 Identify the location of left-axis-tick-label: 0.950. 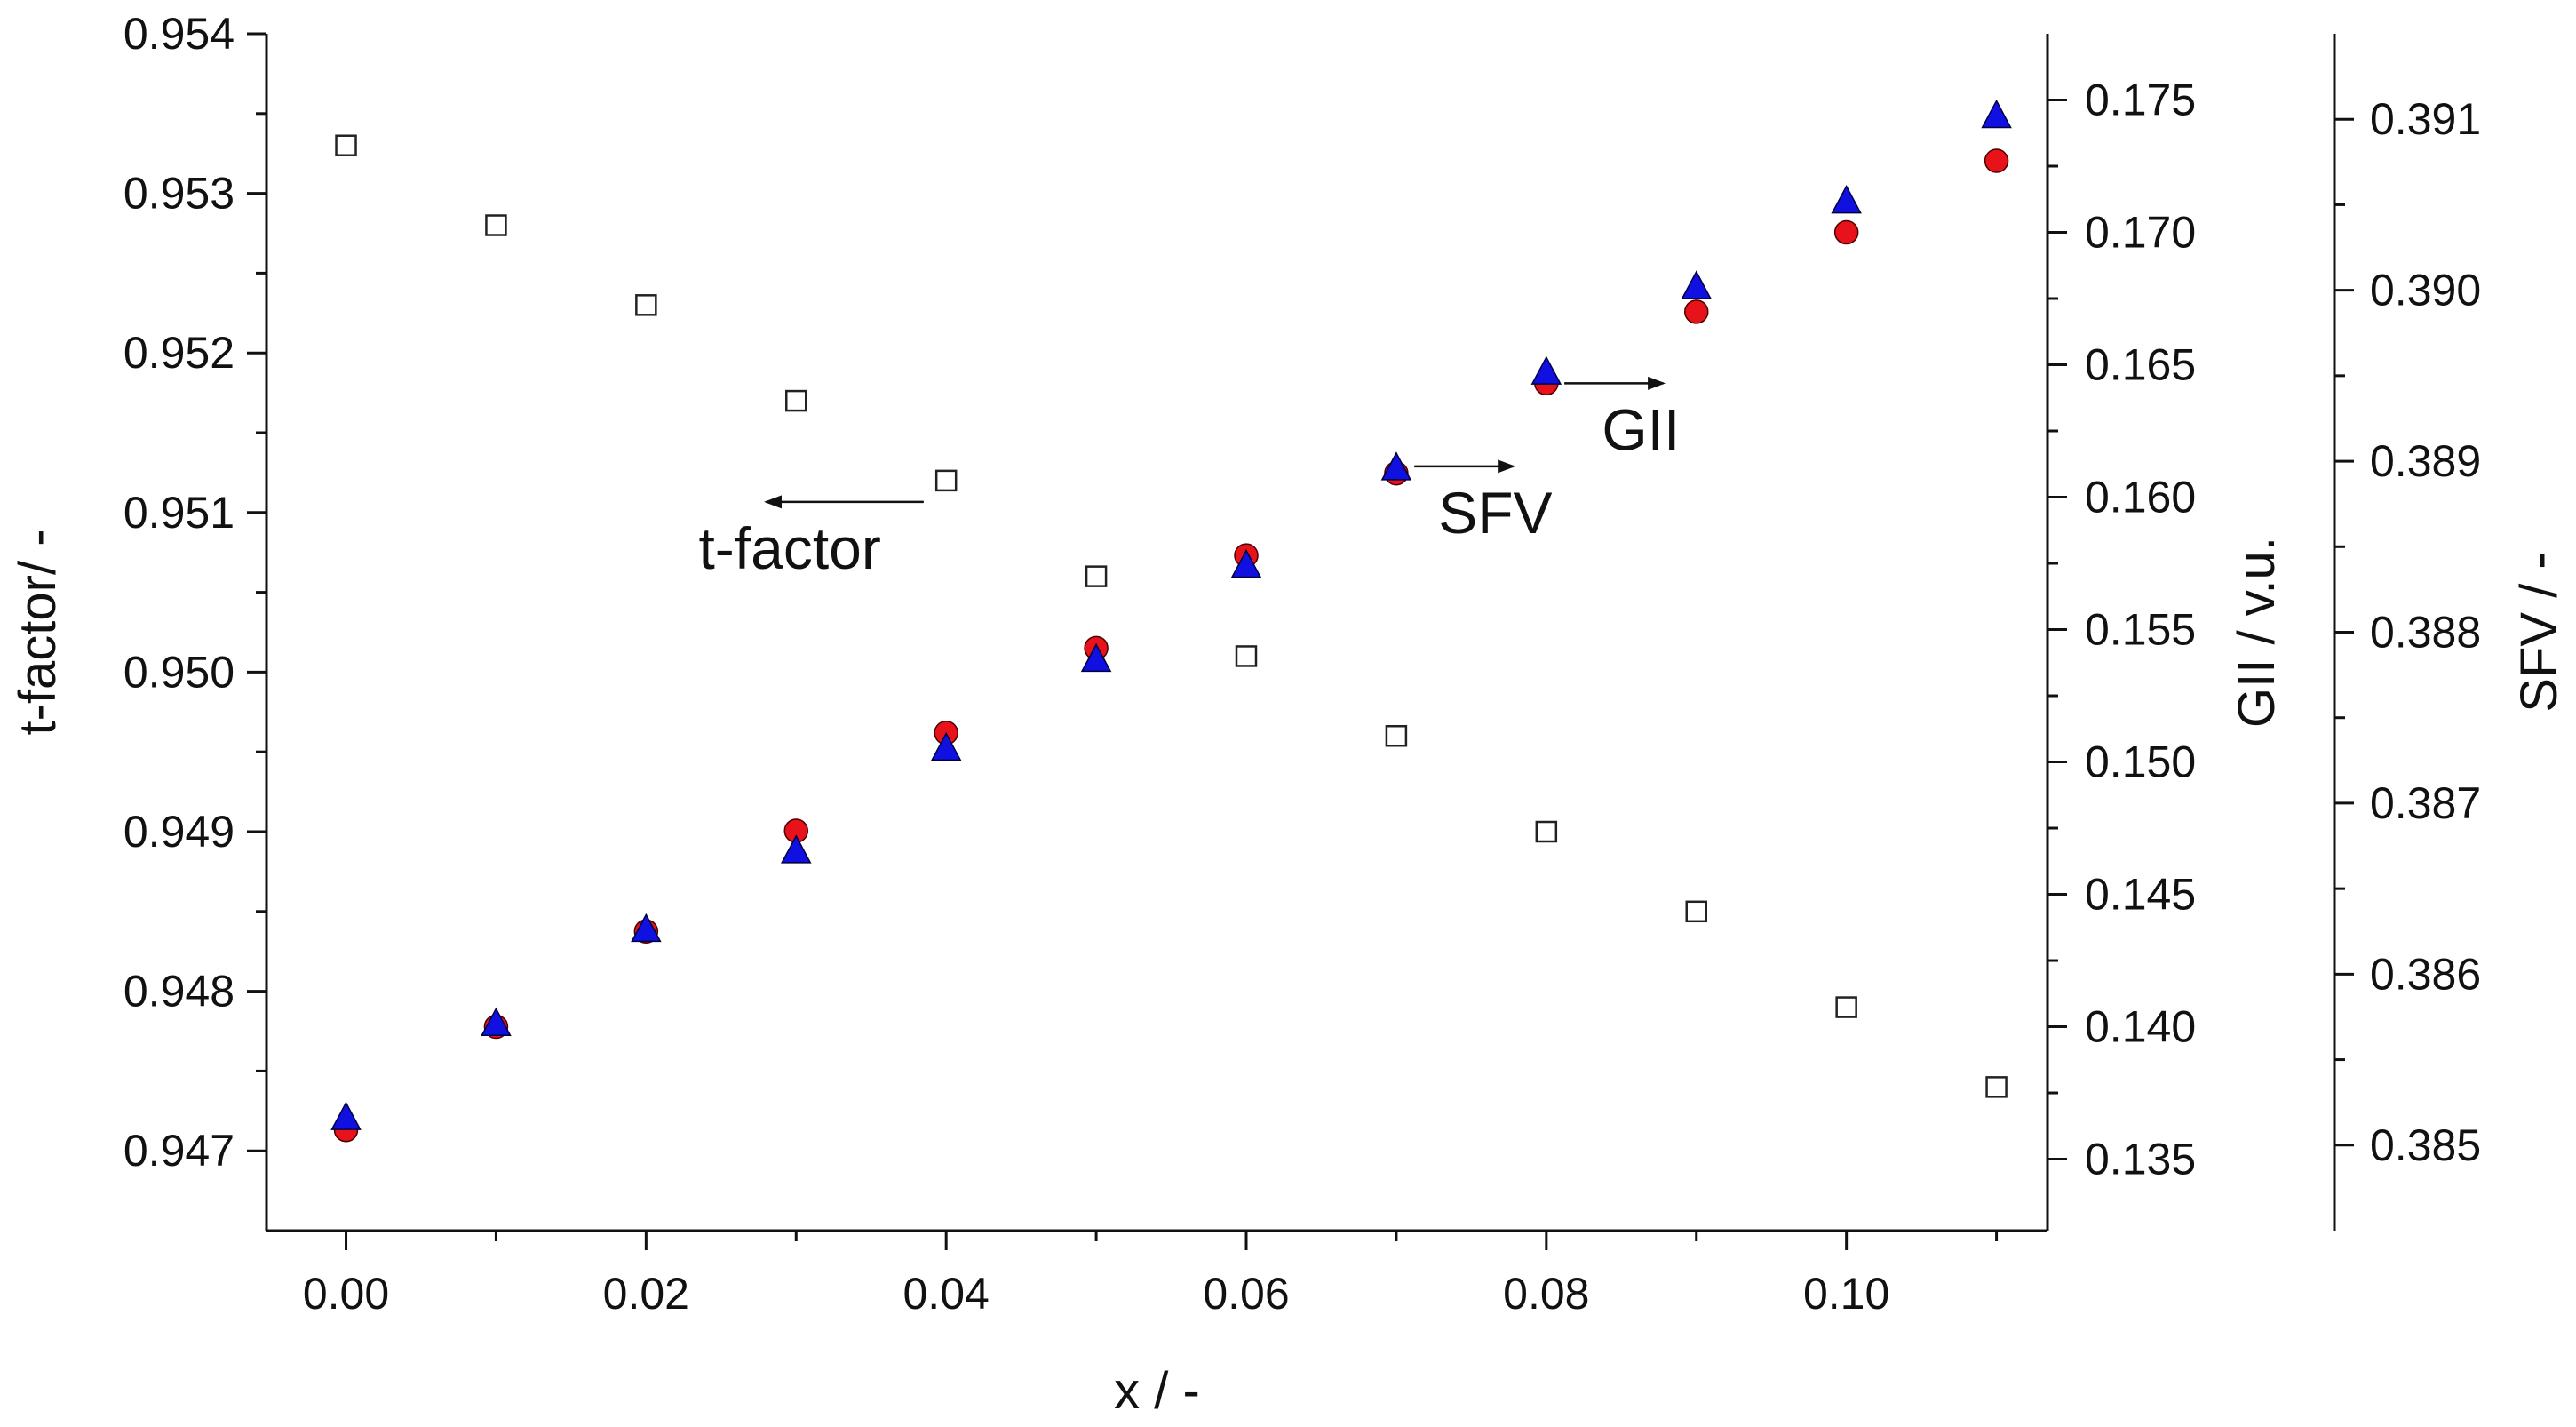
(179, 672).